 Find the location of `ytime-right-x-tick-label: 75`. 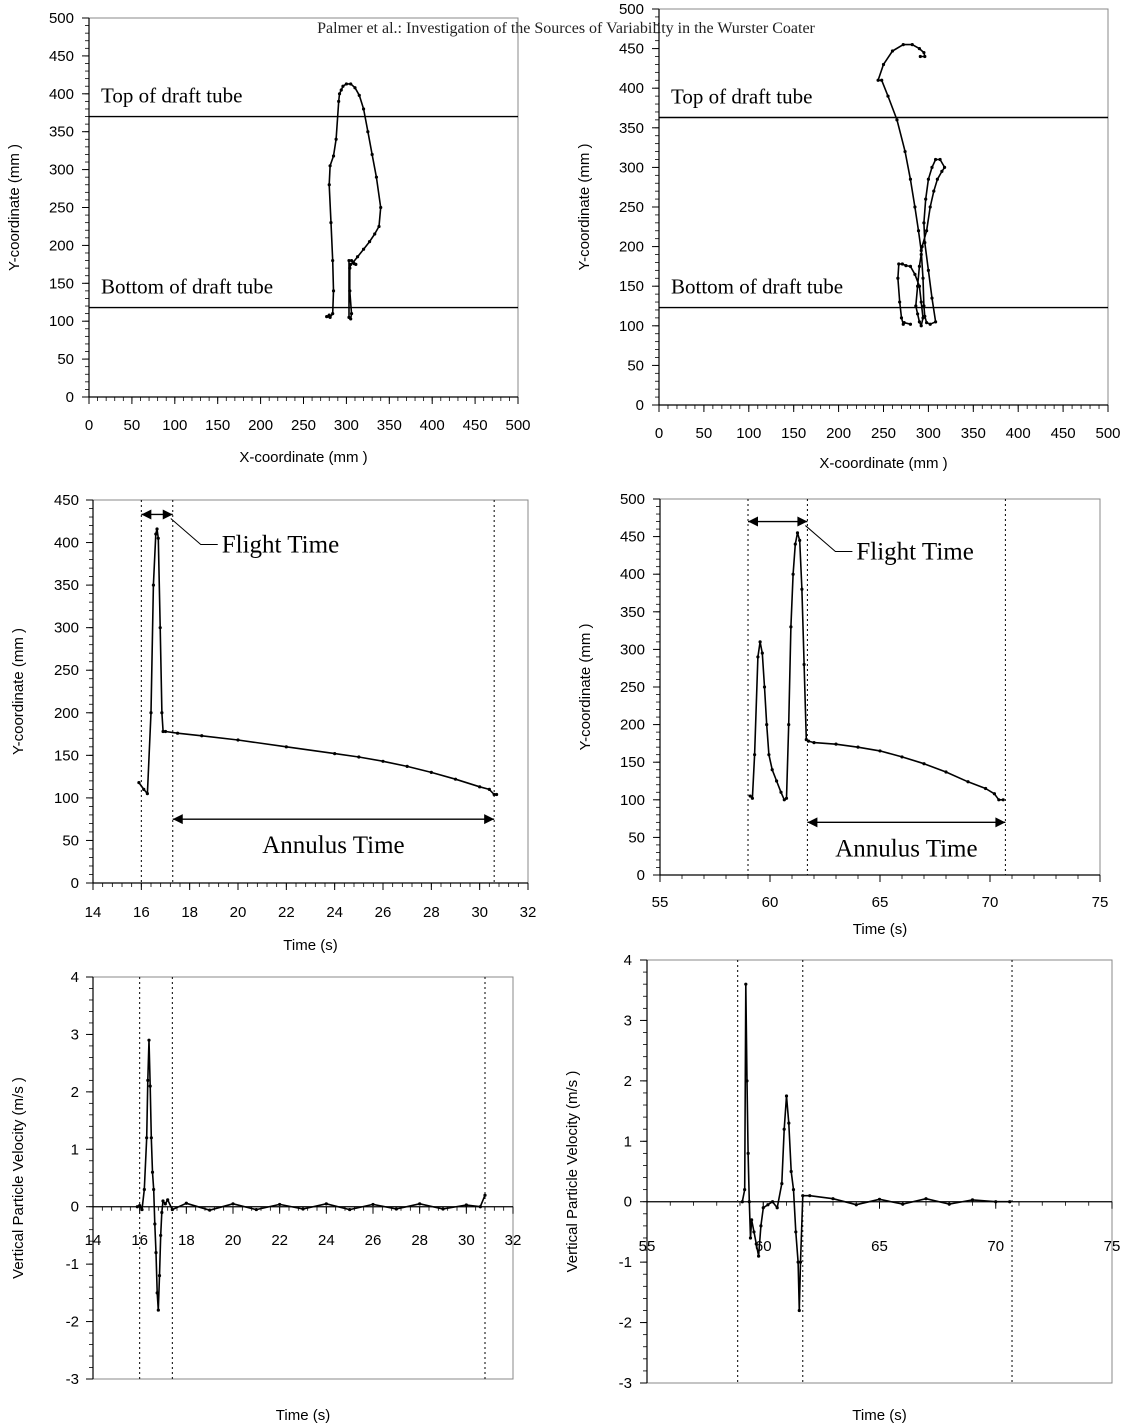

ytime-right-x-tick-label: 75 is located at coordinates (1100, 902).